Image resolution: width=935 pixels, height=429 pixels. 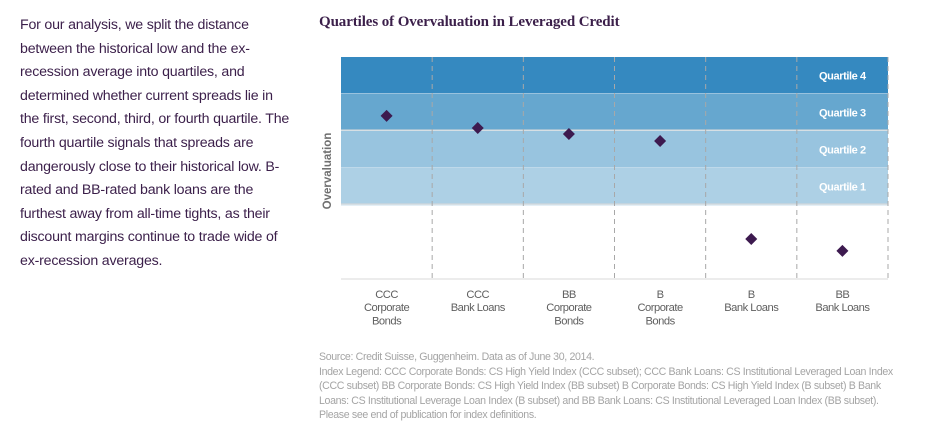 I want to click on x-tick-label: B Bank Loans, so click(x=751, y=301).